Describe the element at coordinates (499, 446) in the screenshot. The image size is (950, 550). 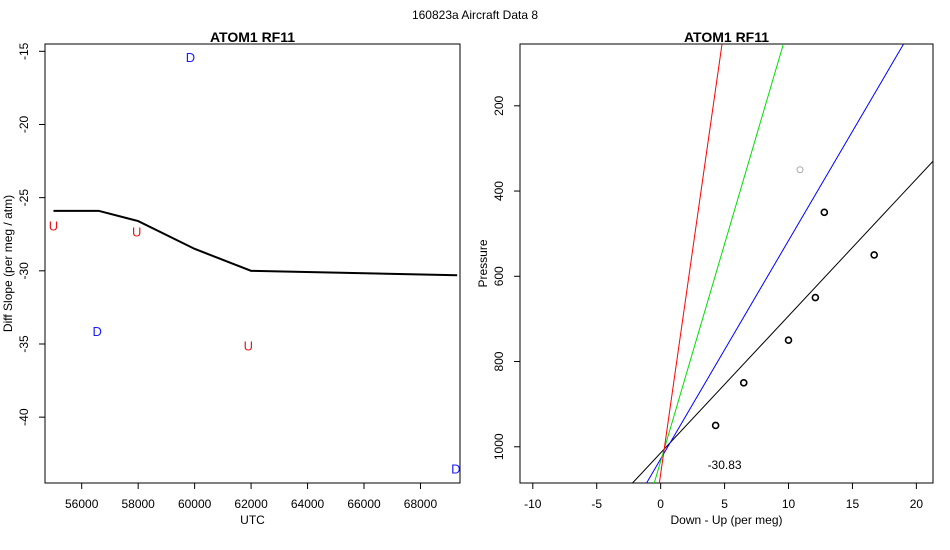
I see `y-tick-label: 1000` at that location.